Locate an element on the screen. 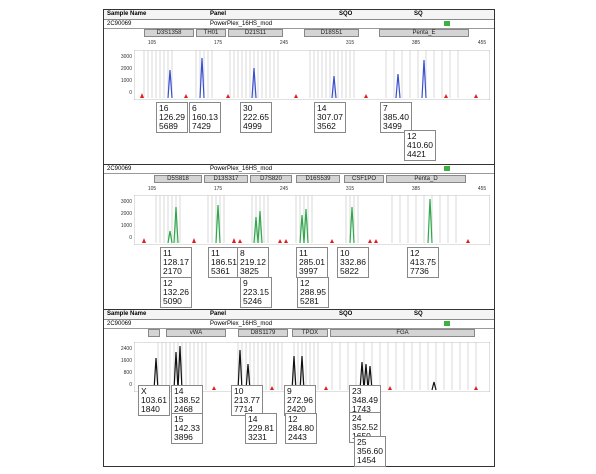 This screenshot has height=474, width=596. loci-bar: vWA D8S1179 TPOX FGA is located at coordinates (299, 333).